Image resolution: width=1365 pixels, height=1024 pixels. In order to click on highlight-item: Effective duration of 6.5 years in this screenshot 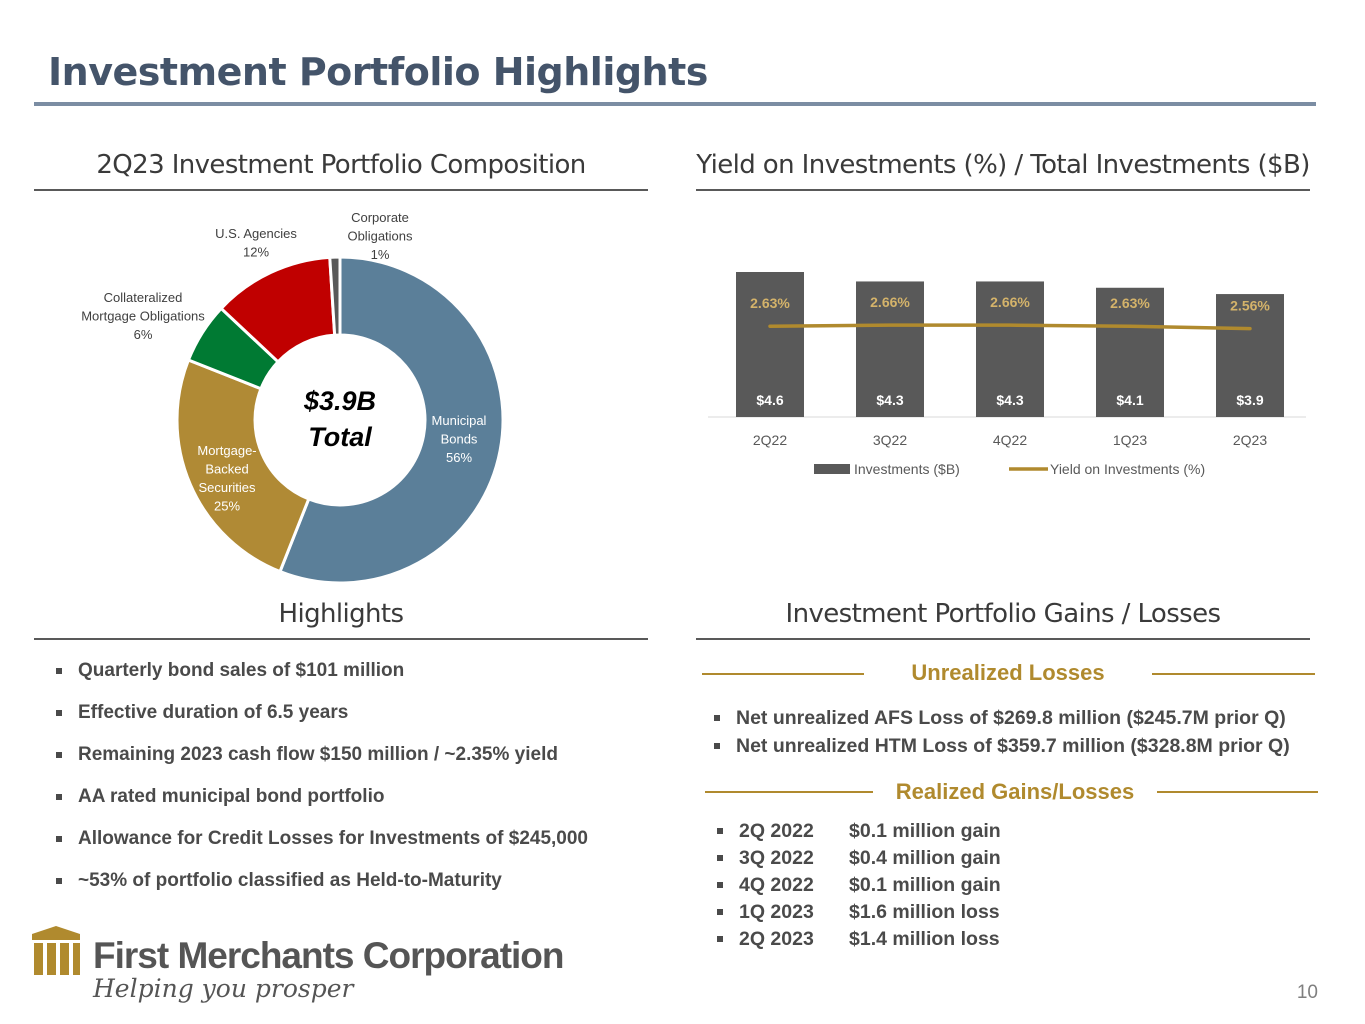, I will do `click(354, 713)`.